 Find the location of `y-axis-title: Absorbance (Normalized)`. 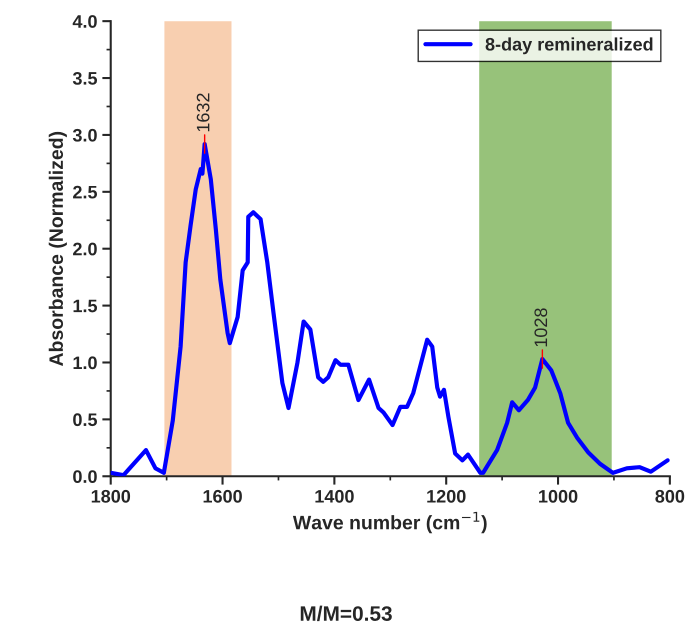

y-axis-title: Absorbance (Normalized) is located at coordinates (57, 249).